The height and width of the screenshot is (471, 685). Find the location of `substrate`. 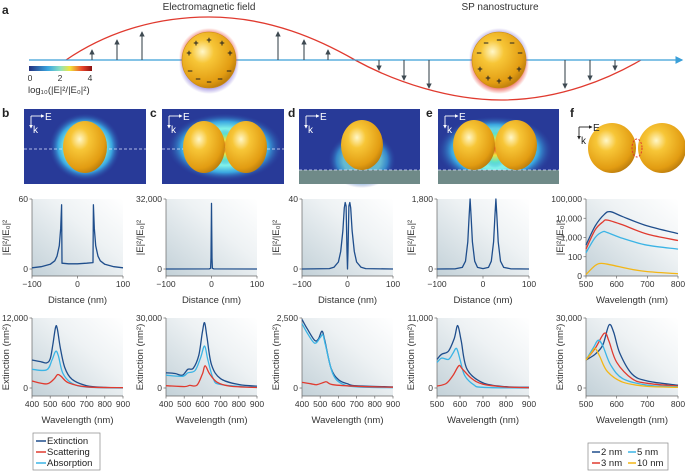

substrate is located at coordinates (359, 177).